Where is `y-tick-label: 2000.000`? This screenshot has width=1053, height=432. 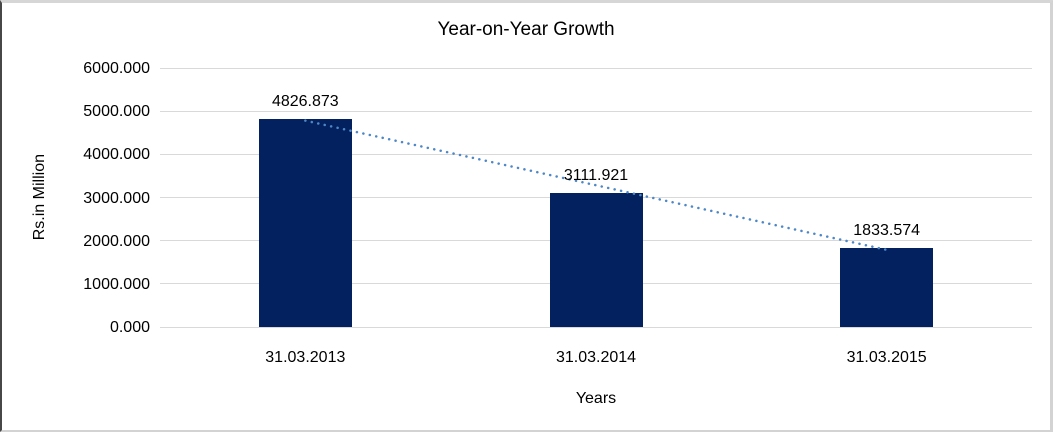 y-tick-label: 2000.000 is located at coordinates (116, 241).